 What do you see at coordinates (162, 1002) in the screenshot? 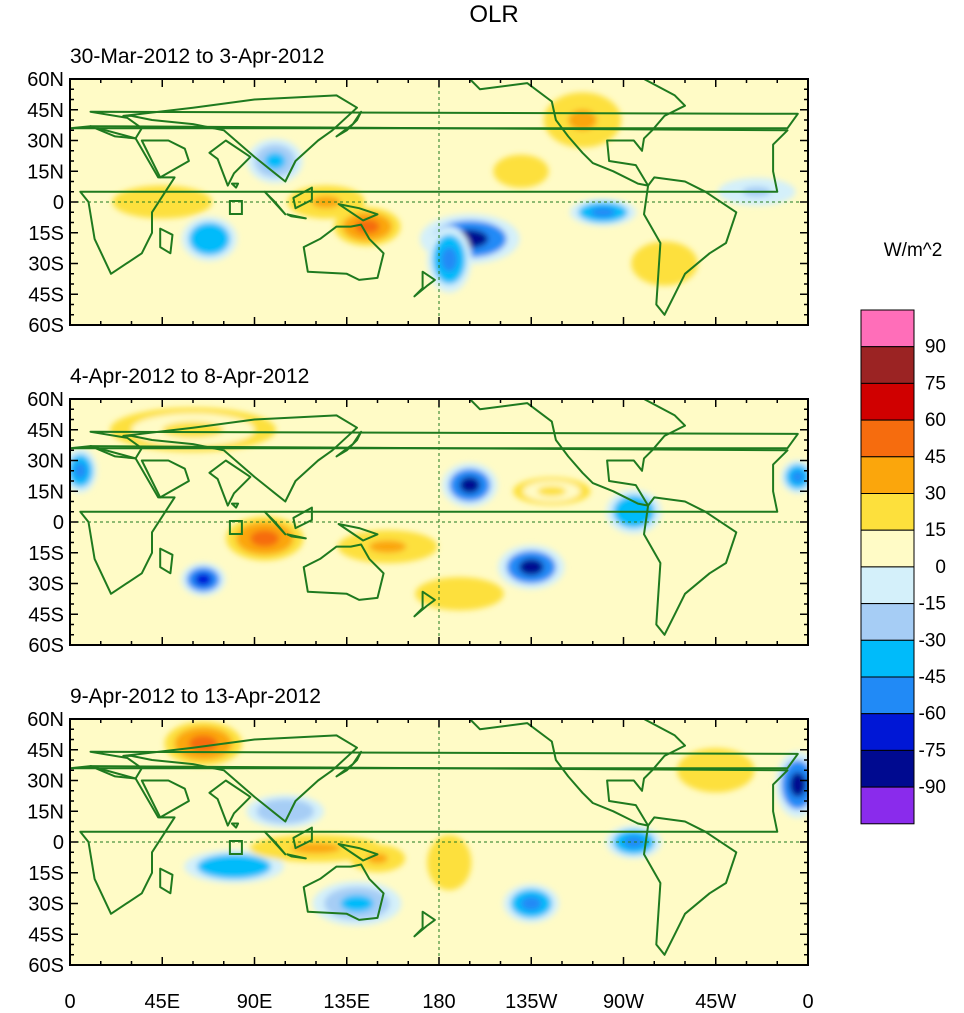
I see `lon-tick-label: 45E` at bounding box center [162, 1002].